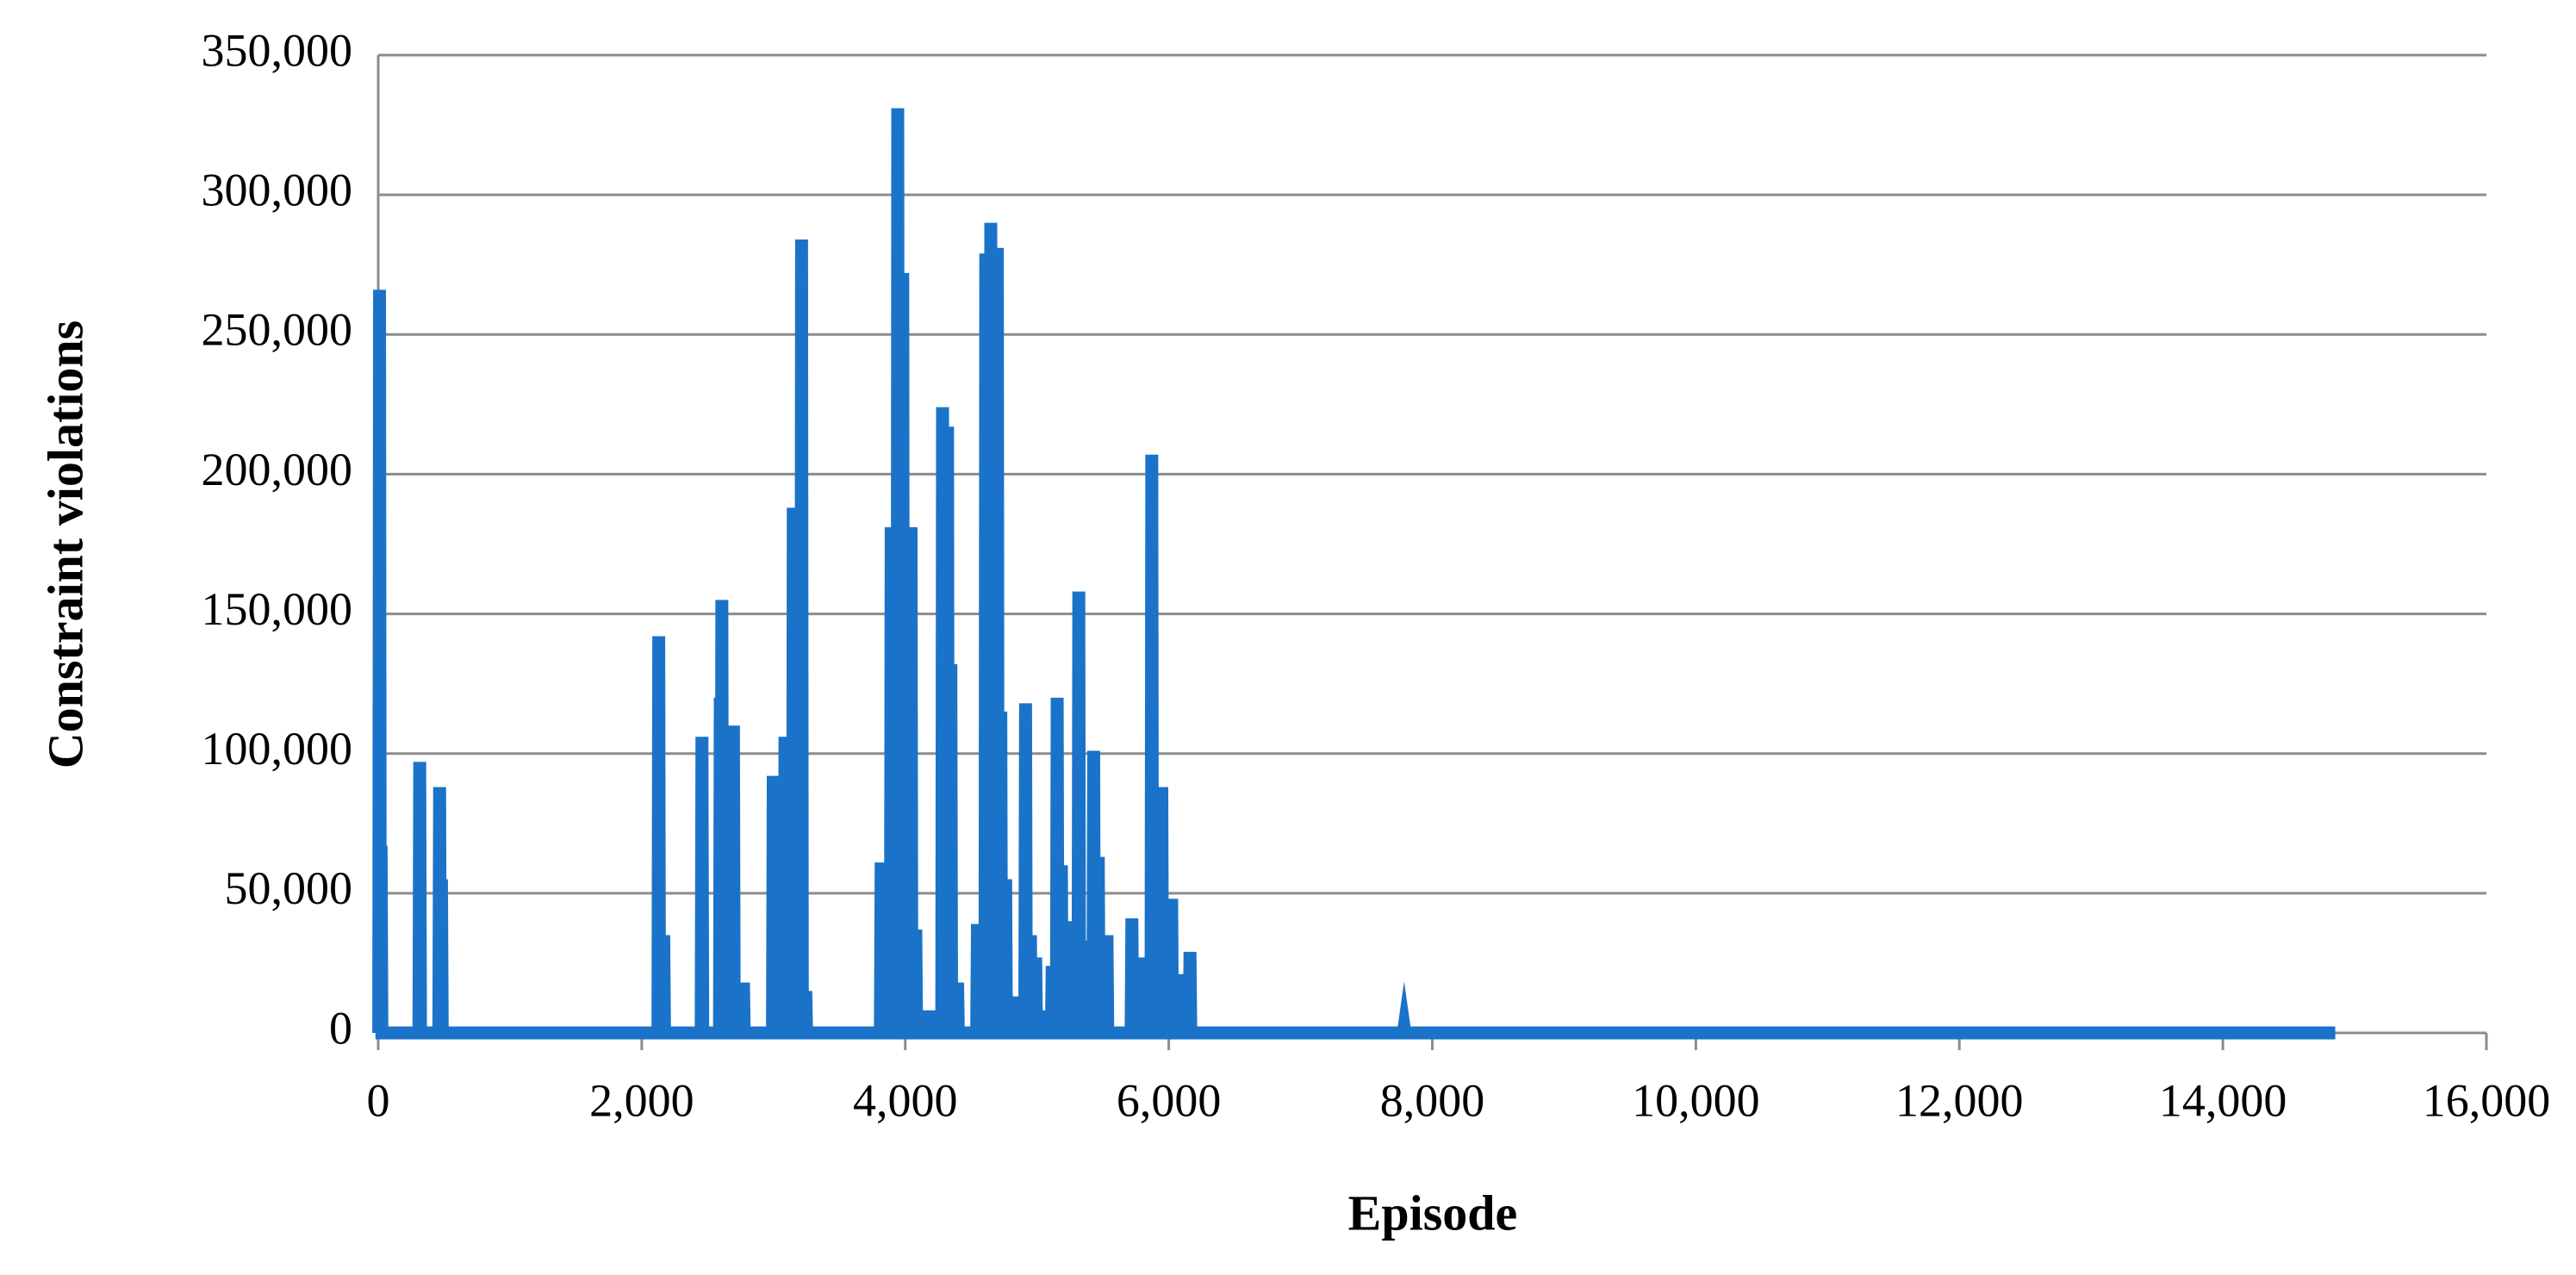 This screenshot has height=1275, width=2576. What do you see at coordinates (1433, 1100) in the screenshot?
I see `x-tick-label: 8,000` at bounding box center [1433, 1100].